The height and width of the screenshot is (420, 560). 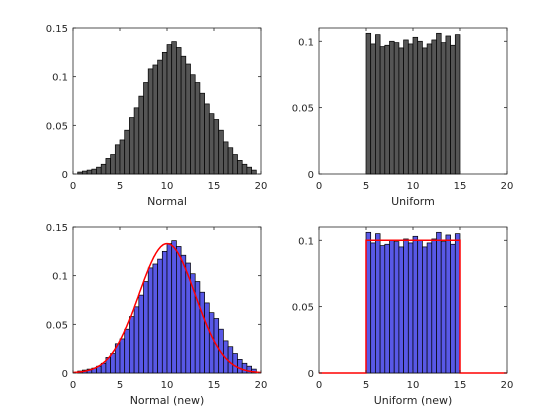 I want to click on x-tick-label: 10, so click(x=413, y=186).